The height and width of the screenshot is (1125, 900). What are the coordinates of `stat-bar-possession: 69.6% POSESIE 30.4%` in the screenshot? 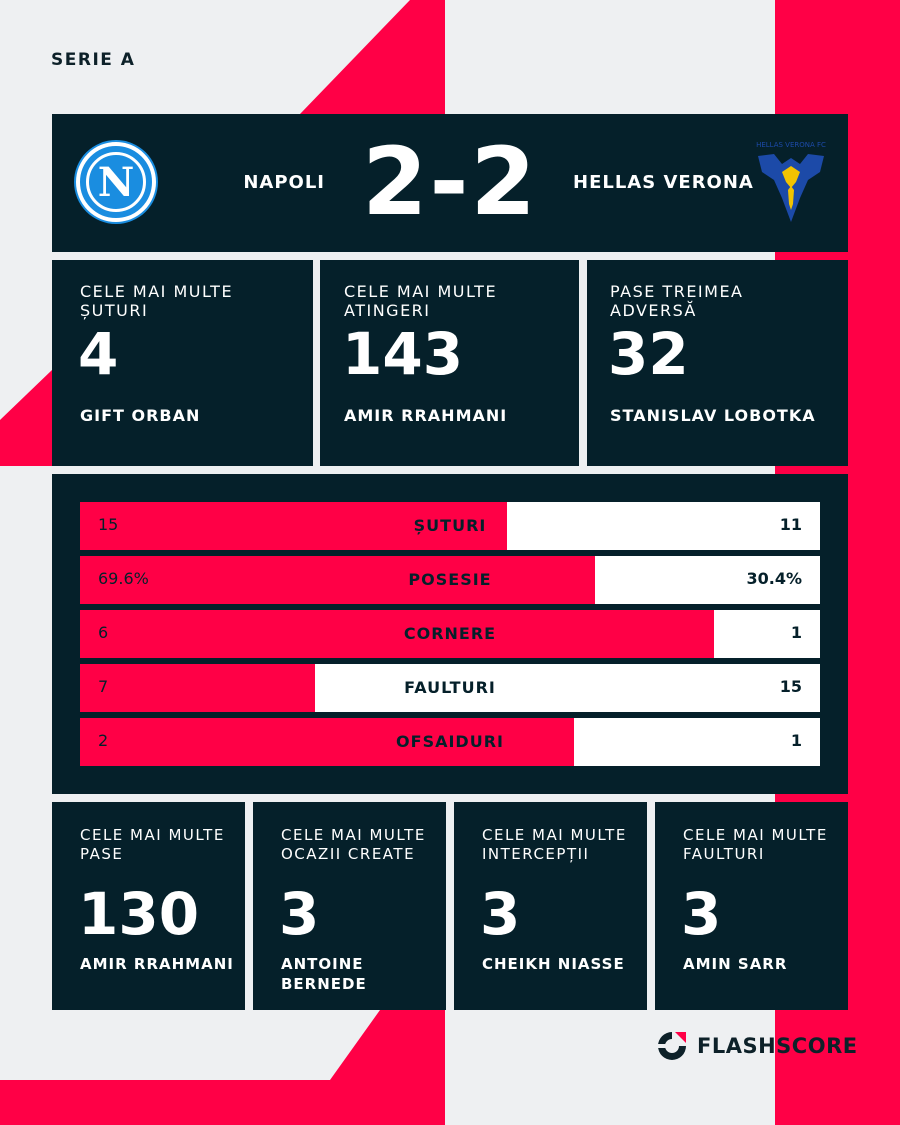 It's located at (450, 580).